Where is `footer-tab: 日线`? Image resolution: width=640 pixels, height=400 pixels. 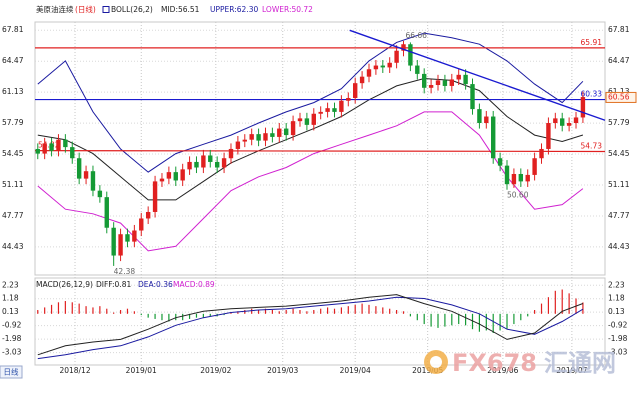
footer-tab: 日线 is located at coordinates (11, 372).